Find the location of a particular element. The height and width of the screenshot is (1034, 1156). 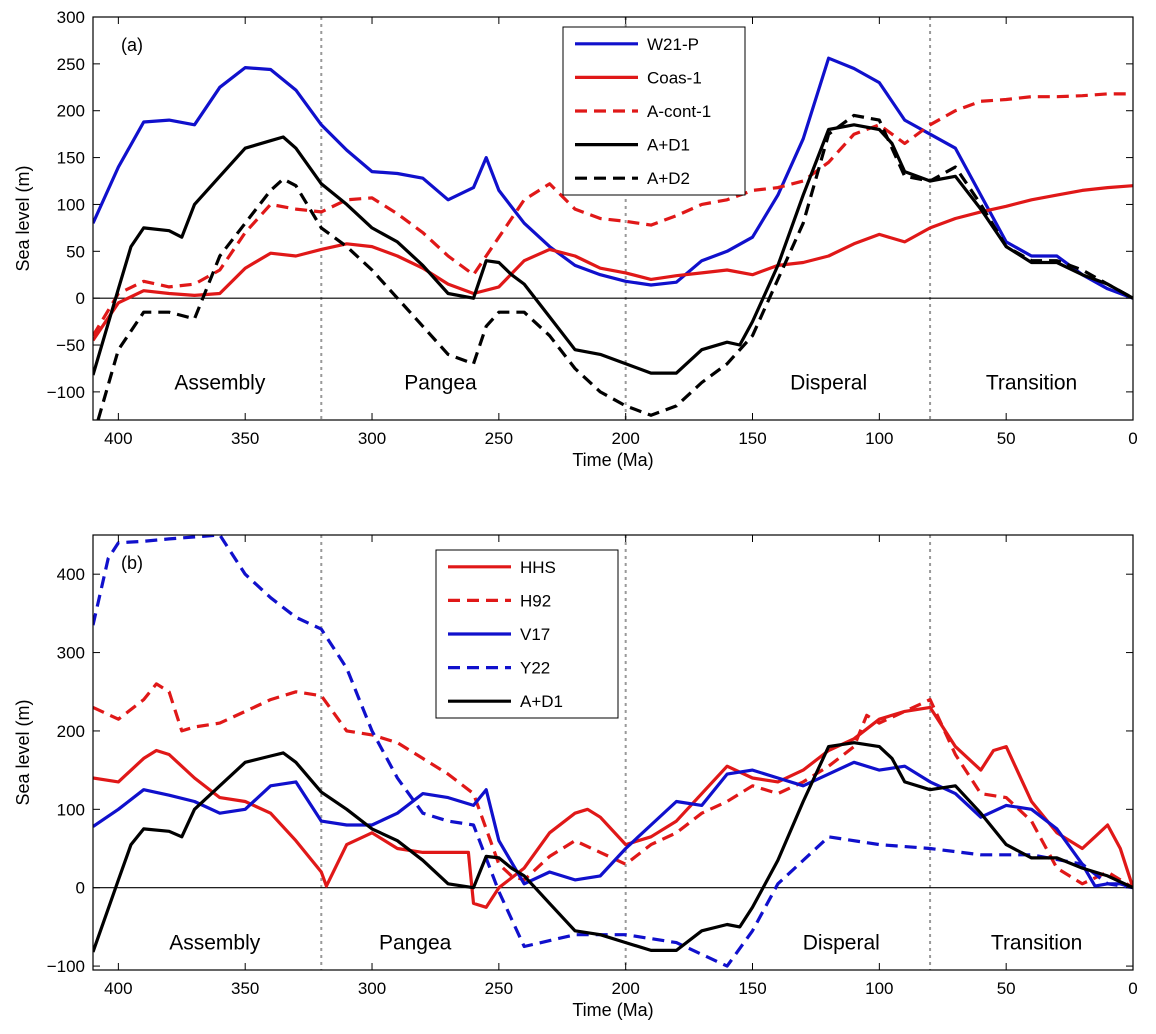

legend-label: A-cont-1 is located at coordinates (679, 111).